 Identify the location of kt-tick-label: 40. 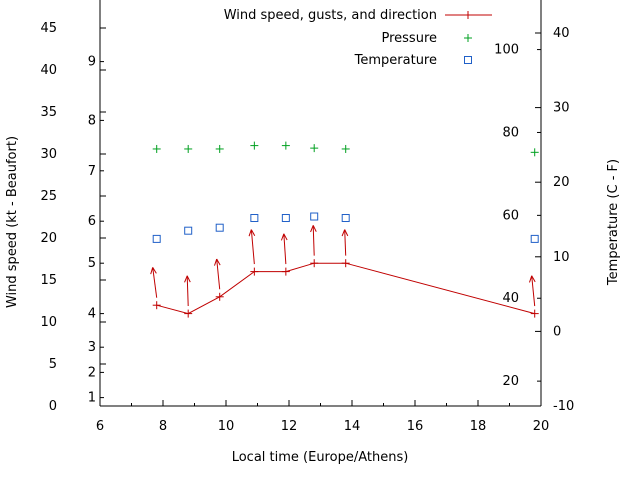
(48, 70).